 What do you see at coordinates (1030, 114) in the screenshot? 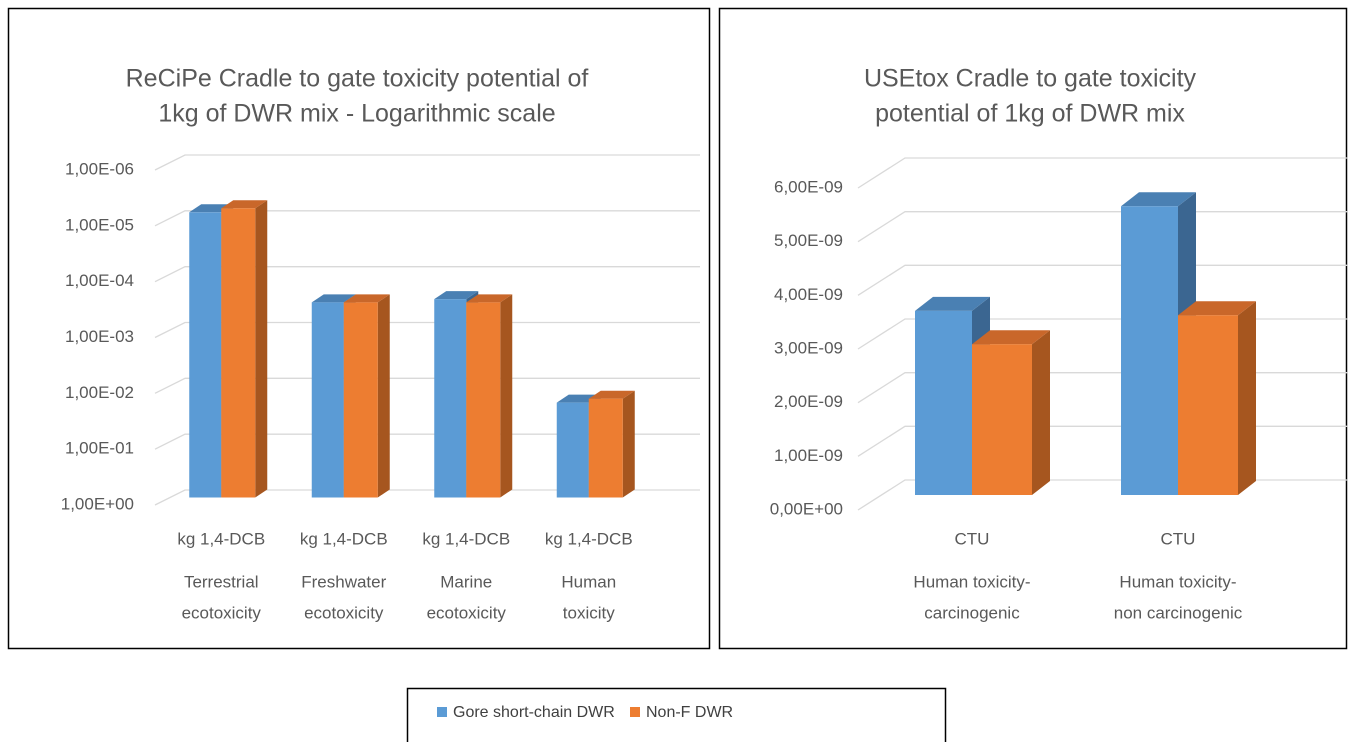
I see `chart-title: potential of 1kg of DWR mix` at bounding box center [1030, 114].